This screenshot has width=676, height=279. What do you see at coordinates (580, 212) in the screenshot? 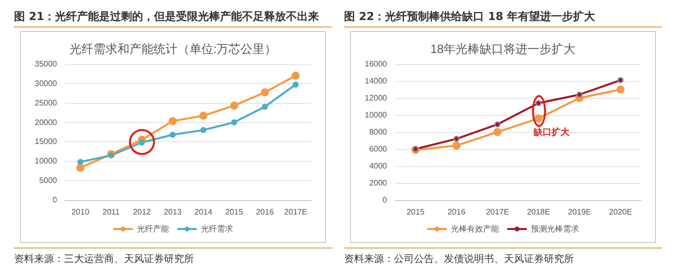
I see `x-tick-label: 2019E` at bounding box center [580, 212].